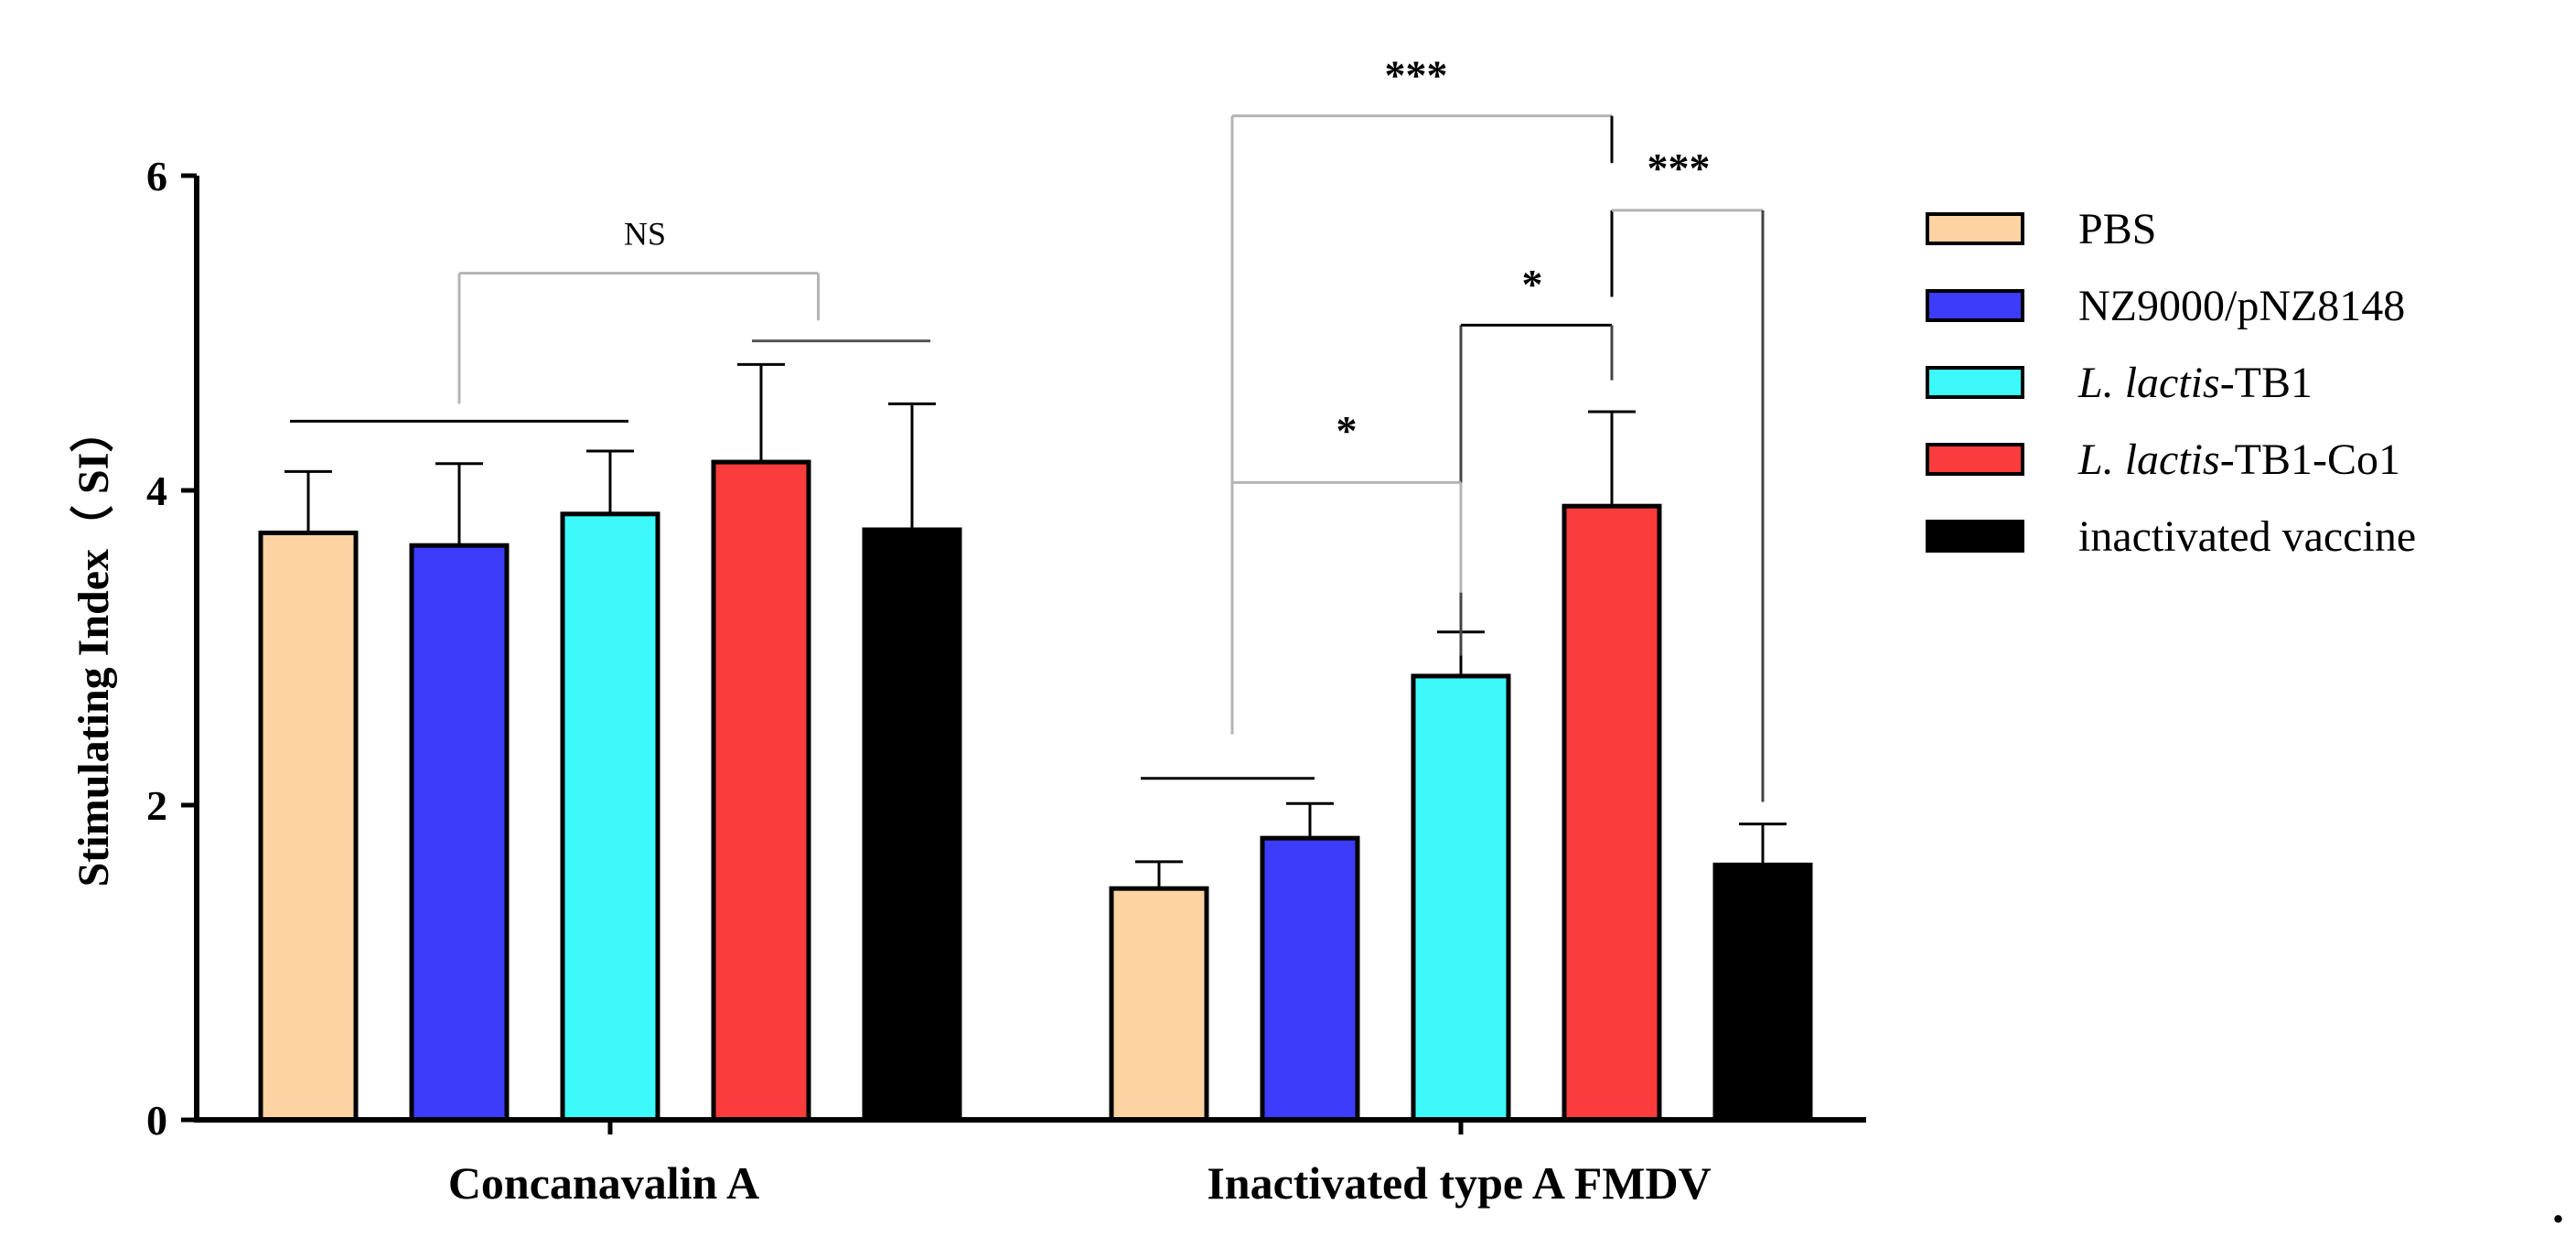 This screenshot has height=1258, width=2576. What do you see at coordinates (603, 1183) in the screenshot?
I see `category-label-concanavalin: Concanavalin A` at bounding box center [603, 1183].